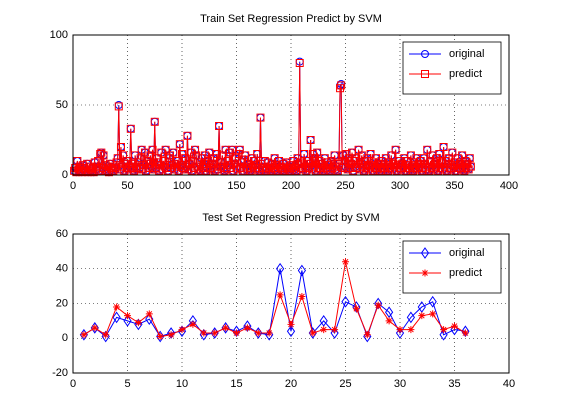 This screenshot has width=561, height=420. Describe the element at coordinates (127, 384) in the screenshot. I see `x-tick-label: 5` at that location.